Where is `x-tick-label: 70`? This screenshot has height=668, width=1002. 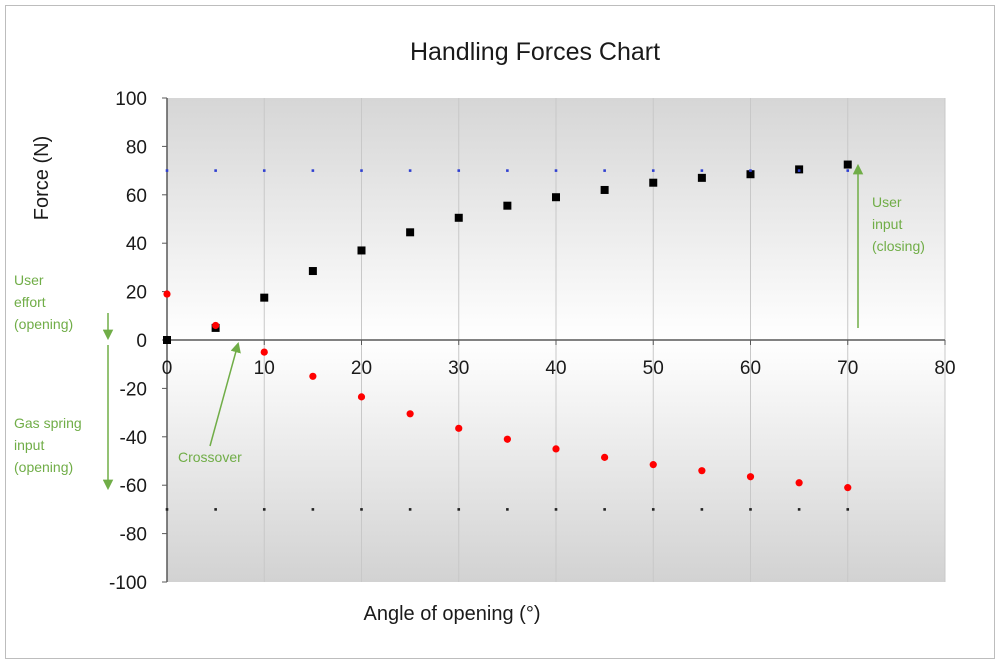 x-tick-label: 70 is located at coordinates (847, 368).